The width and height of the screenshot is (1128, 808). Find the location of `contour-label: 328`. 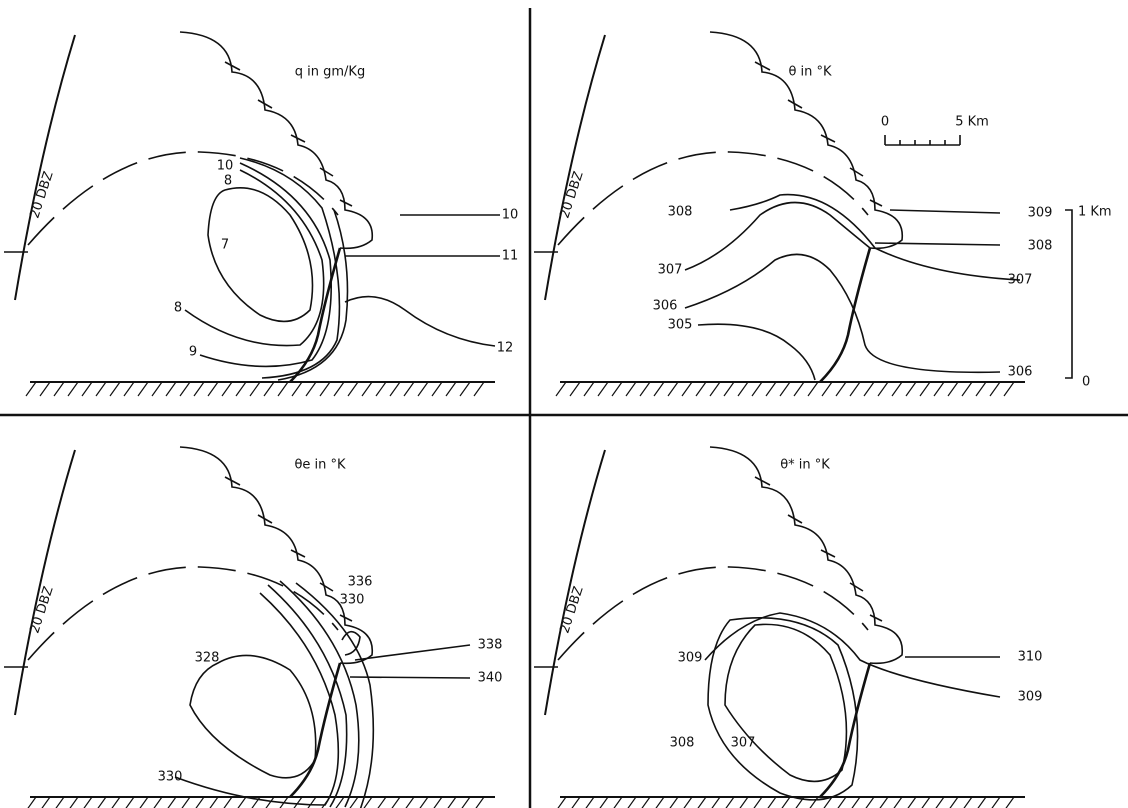

contour-label: 328 is located at coordinates (207, 658).